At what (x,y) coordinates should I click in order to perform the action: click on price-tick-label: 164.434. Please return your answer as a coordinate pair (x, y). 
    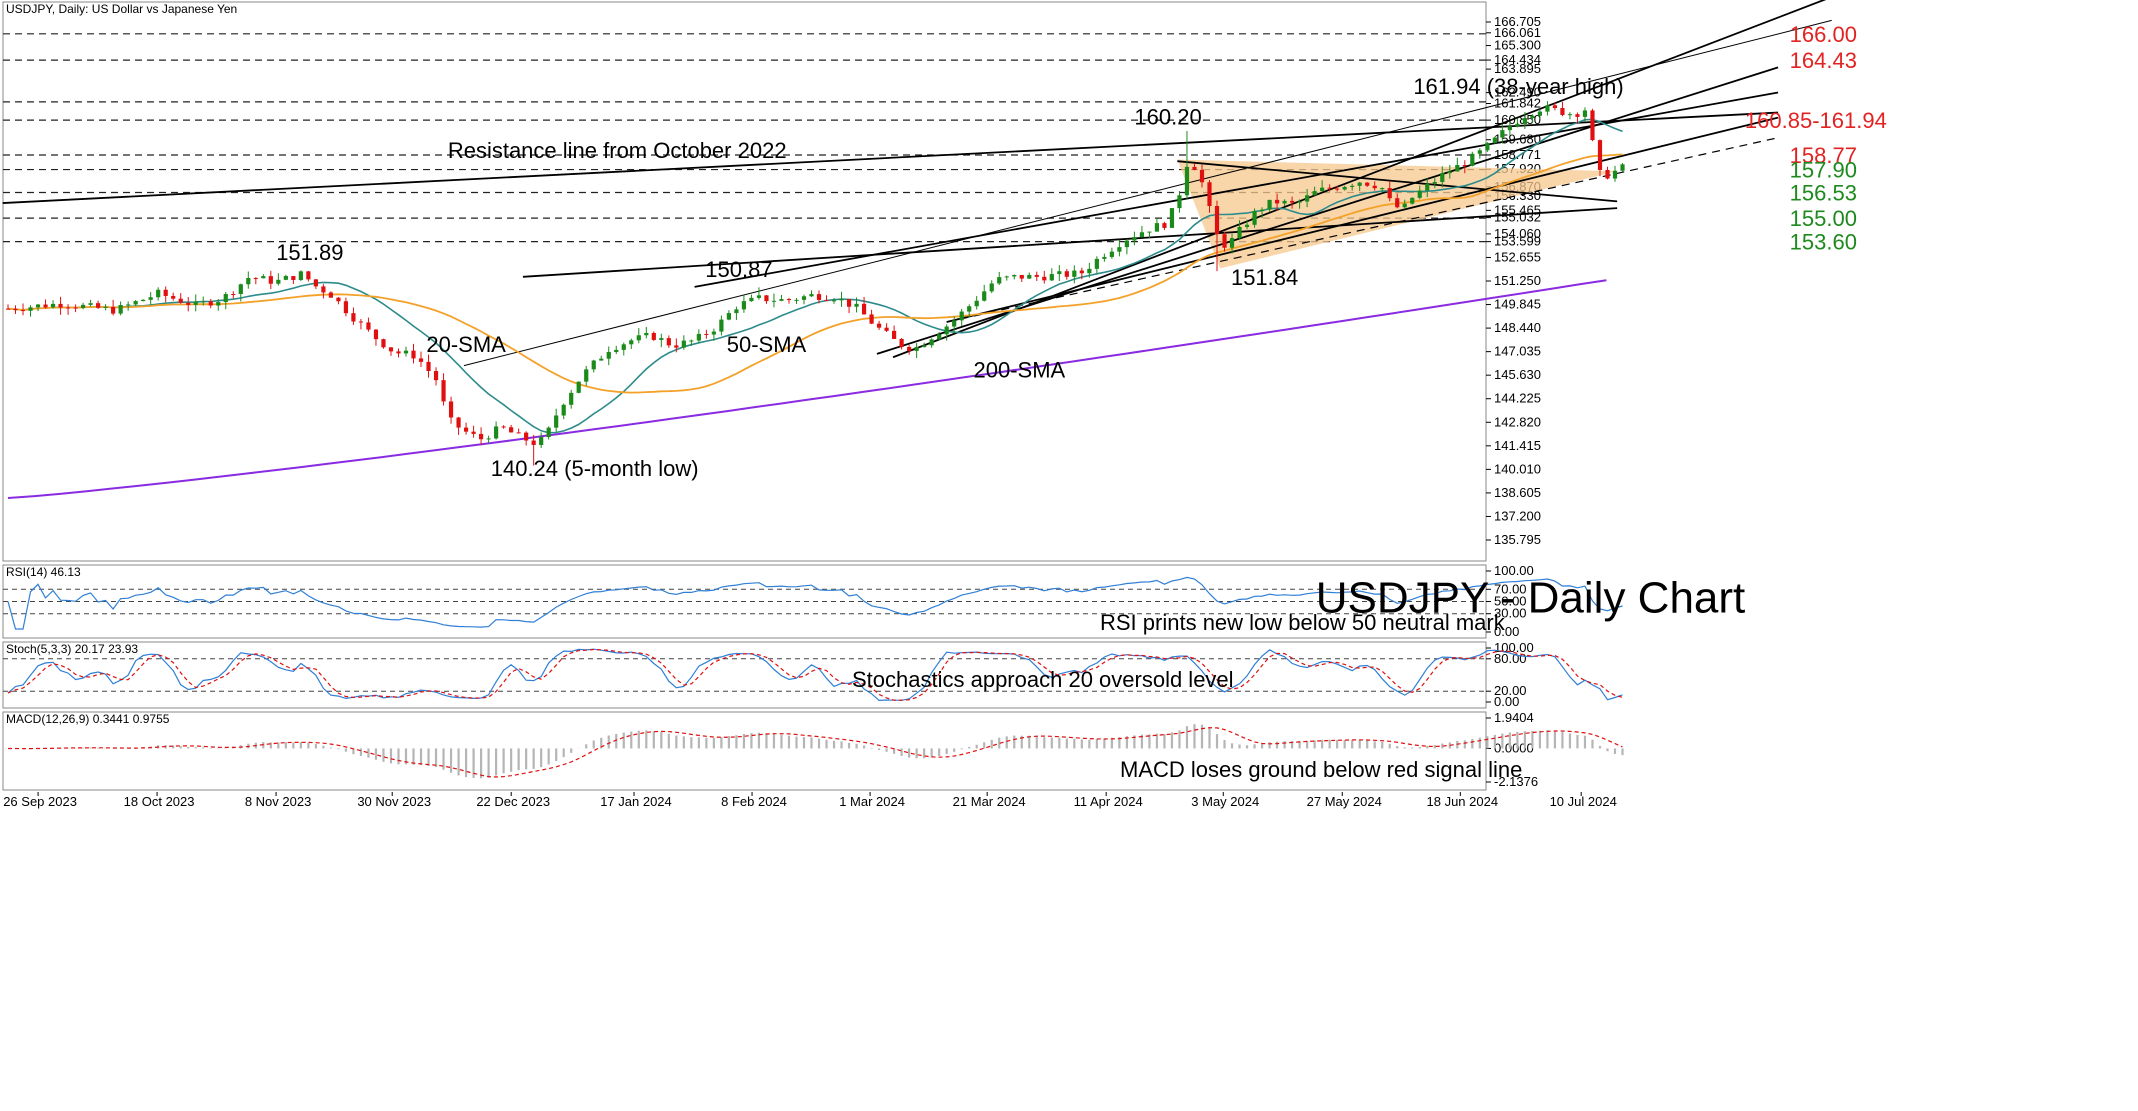
    Looking at the image, I should click on (1517, 59).